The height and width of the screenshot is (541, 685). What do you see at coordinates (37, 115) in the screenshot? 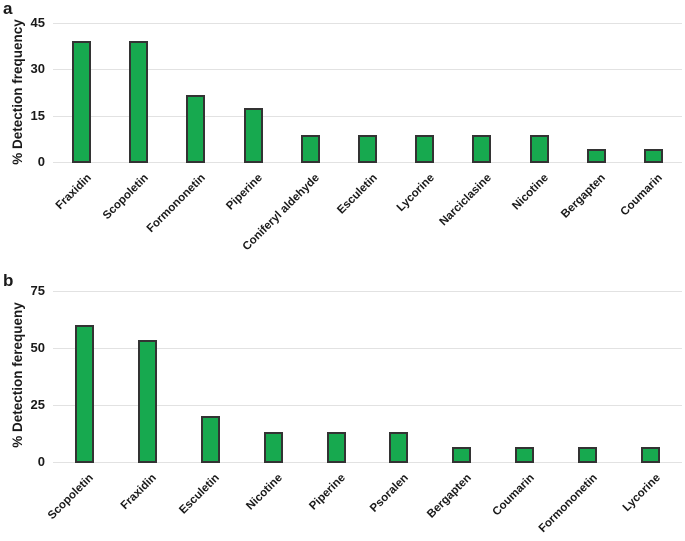
I see `y-tick-label: 15` at bounding box center [37, 115].